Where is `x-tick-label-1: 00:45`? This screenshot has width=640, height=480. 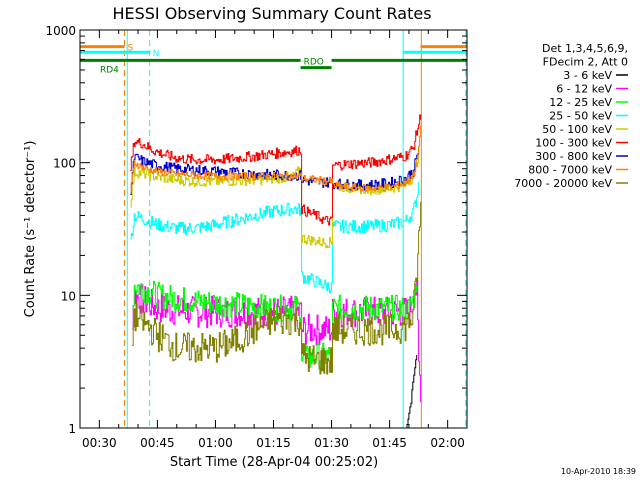 x-tick-label-1: 00:45 is located at coordinates (157, 443).